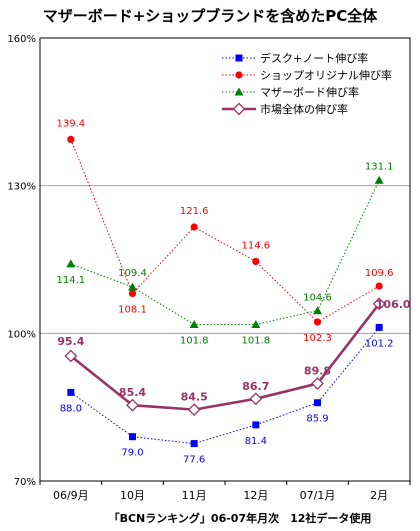  I want to click on y-tick-label: 70%, so click(25, 482).